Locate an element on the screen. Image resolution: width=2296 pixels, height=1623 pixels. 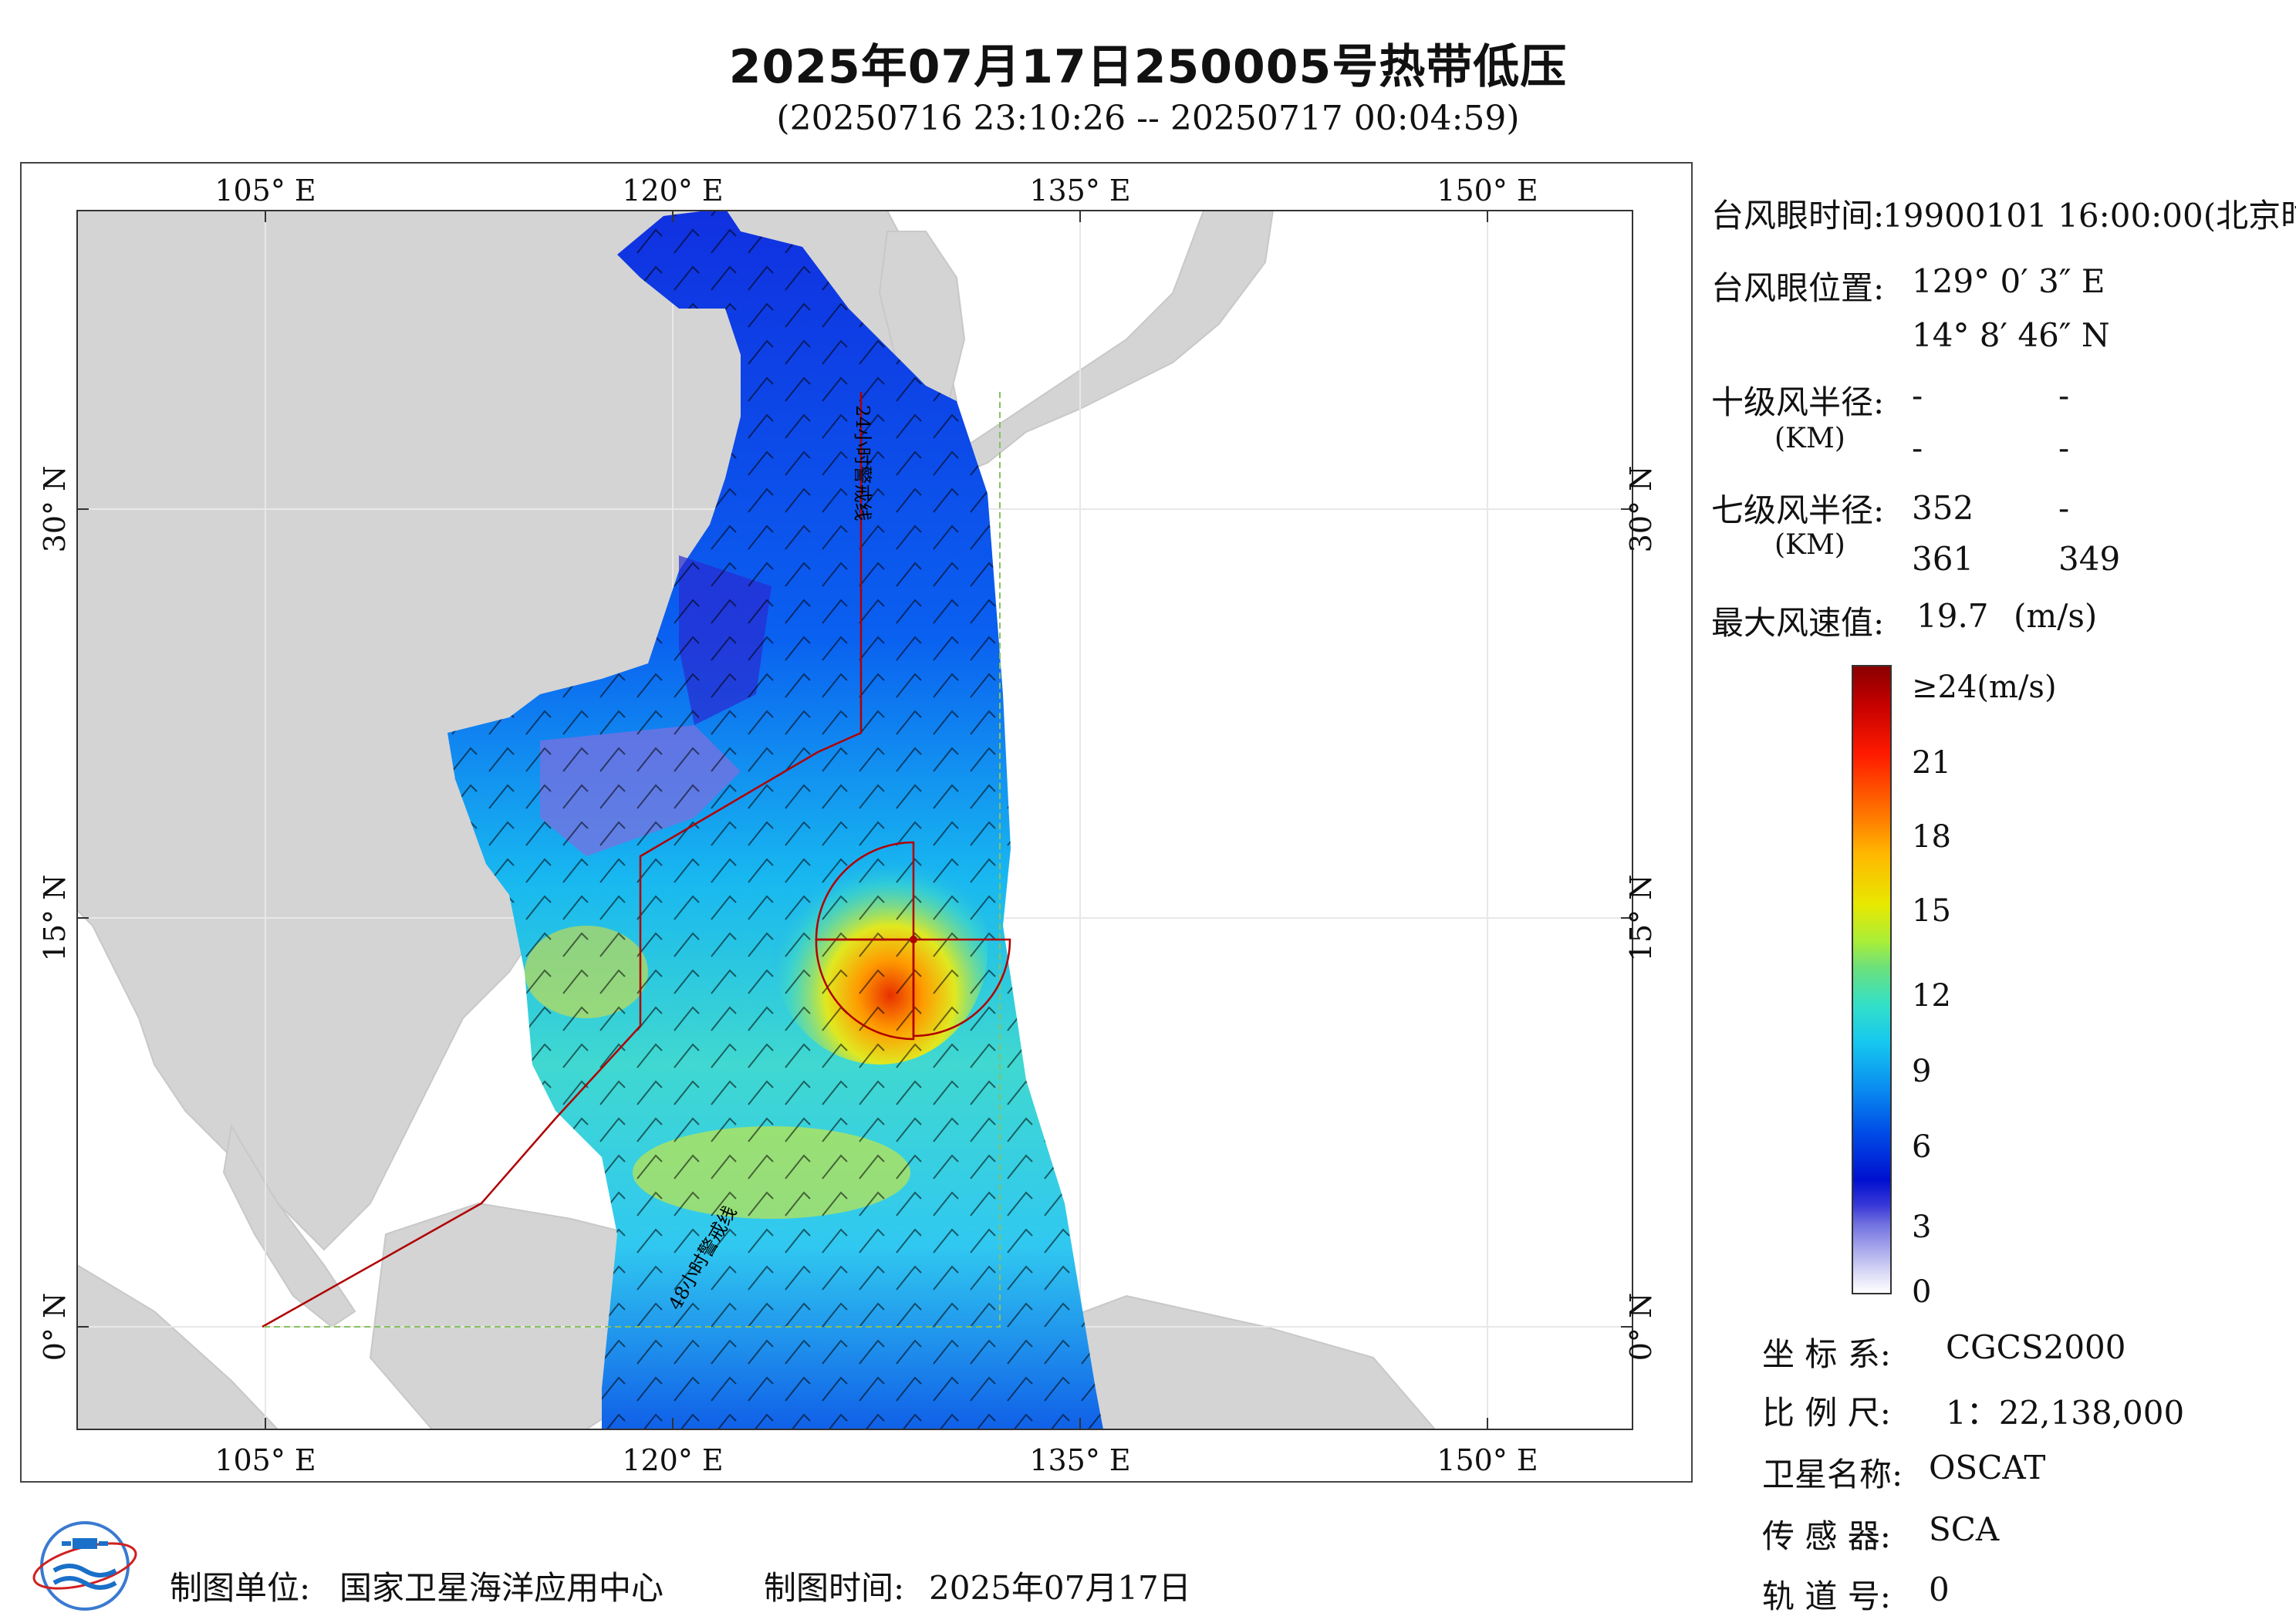
radius-7-ne: 352 is located at coordinates (1943, 508).